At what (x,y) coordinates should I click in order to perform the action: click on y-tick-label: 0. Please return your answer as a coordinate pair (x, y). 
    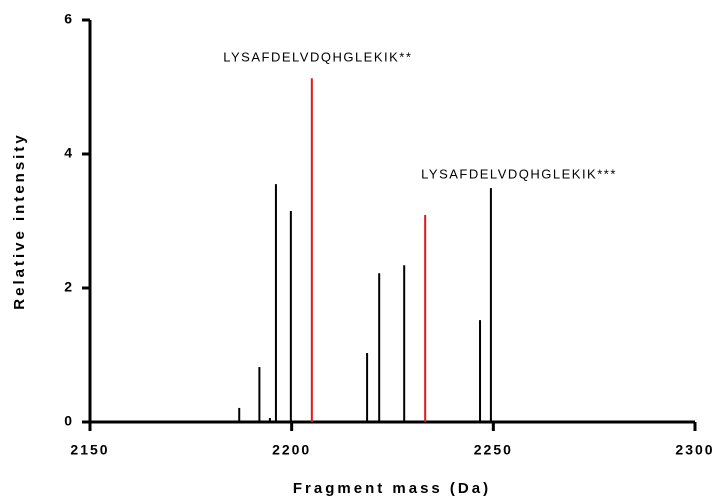
    Looking at the image, I should click on (69, 421).